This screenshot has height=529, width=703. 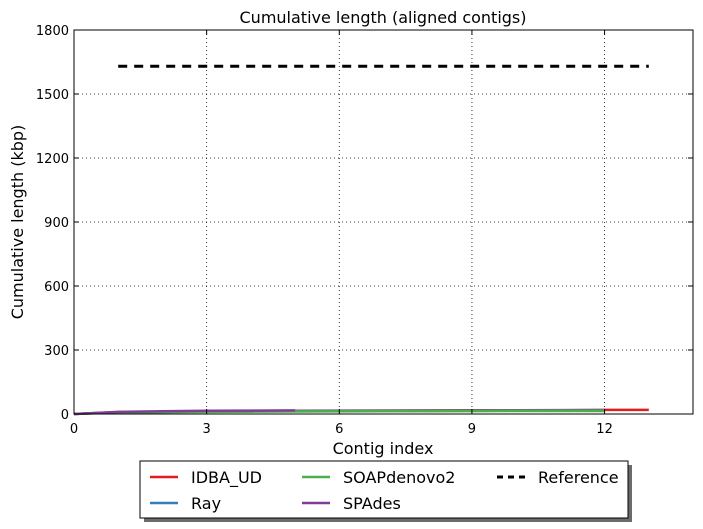 I want to click on x-tick-label: 9, so click(x=472, y=429).